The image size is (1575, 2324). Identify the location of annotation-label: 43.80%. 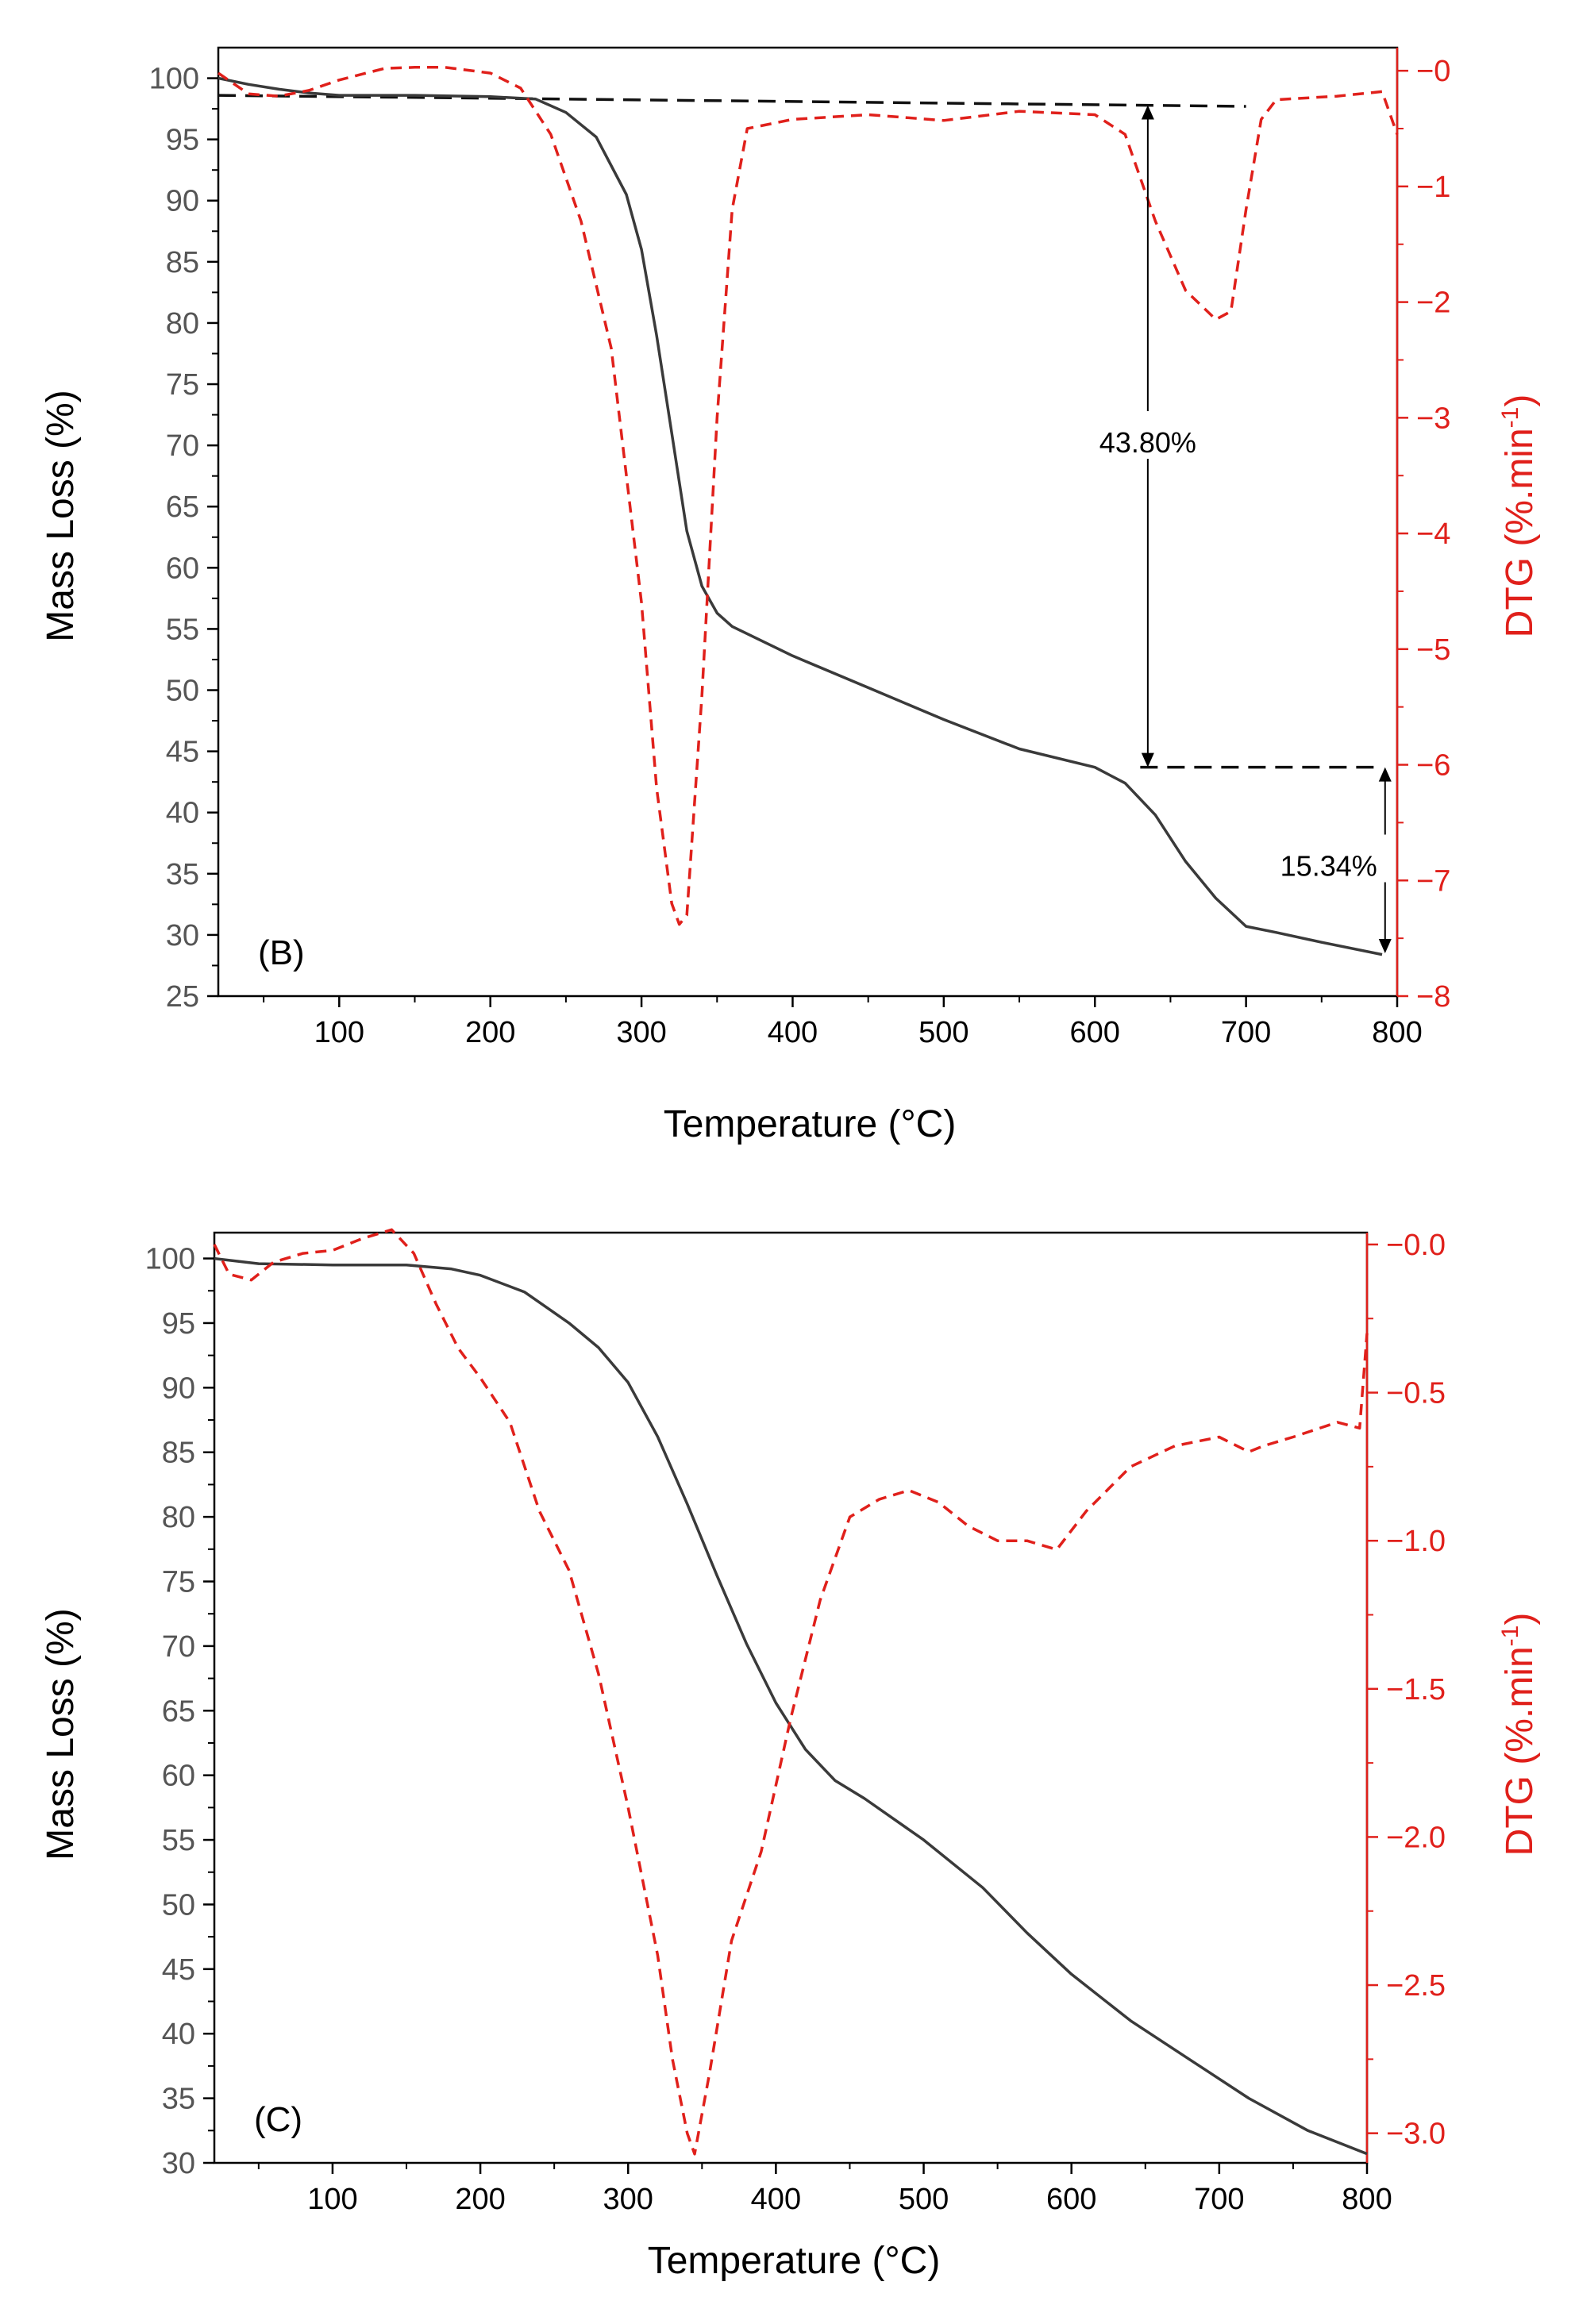
(1147, 443).